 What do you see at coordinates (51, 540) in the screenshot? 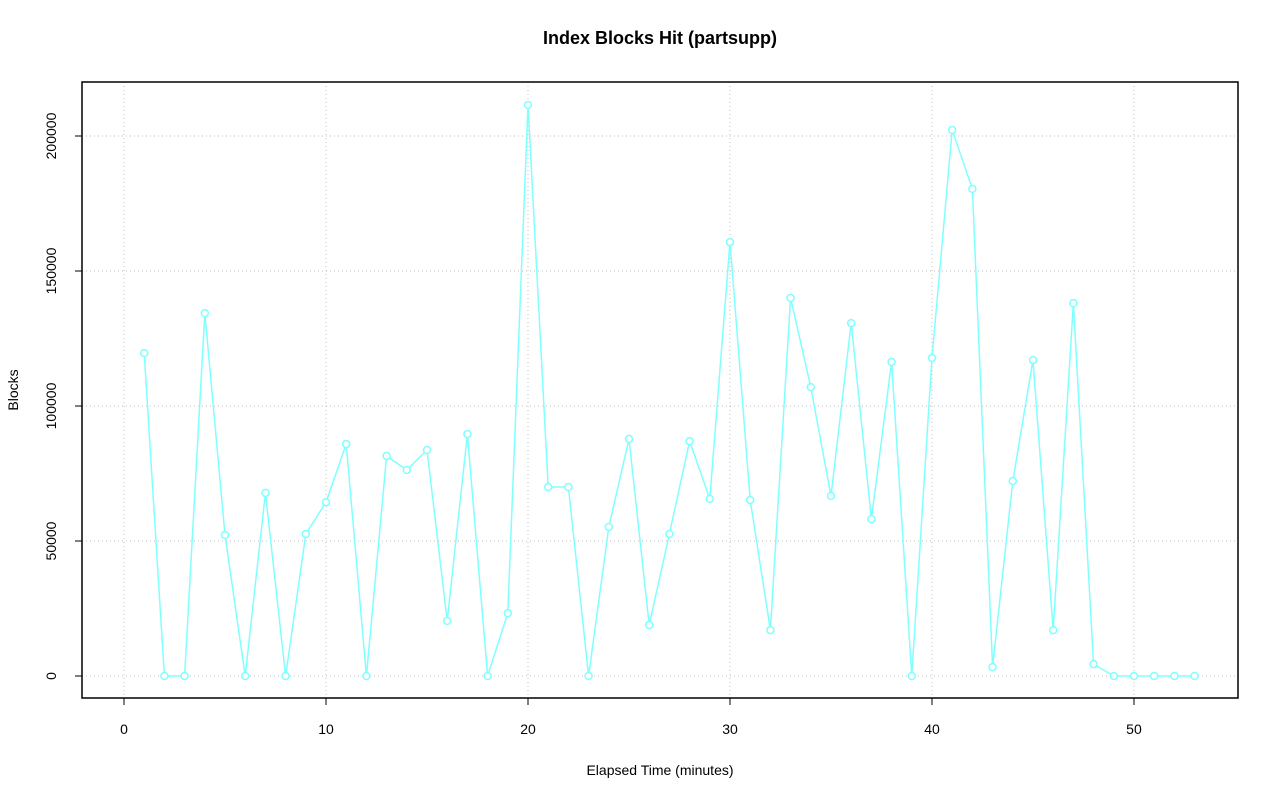
I see `y-tick-label: 50000` at bounding box center [51, 540].